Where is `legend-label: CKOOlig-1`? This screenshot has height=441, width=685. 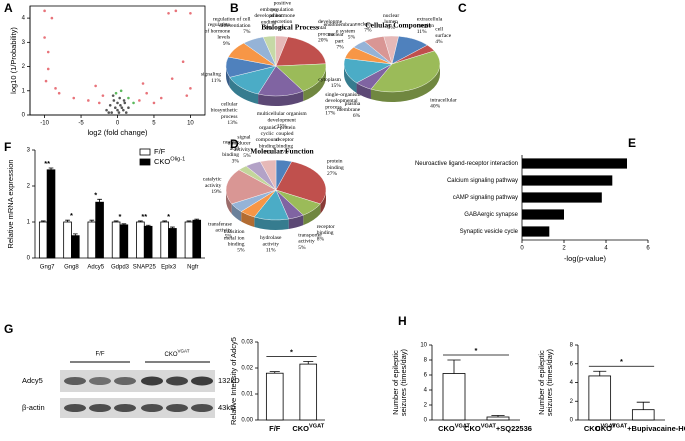 legend-label: CKOOlig-1 is located at coordinates (169, 161).